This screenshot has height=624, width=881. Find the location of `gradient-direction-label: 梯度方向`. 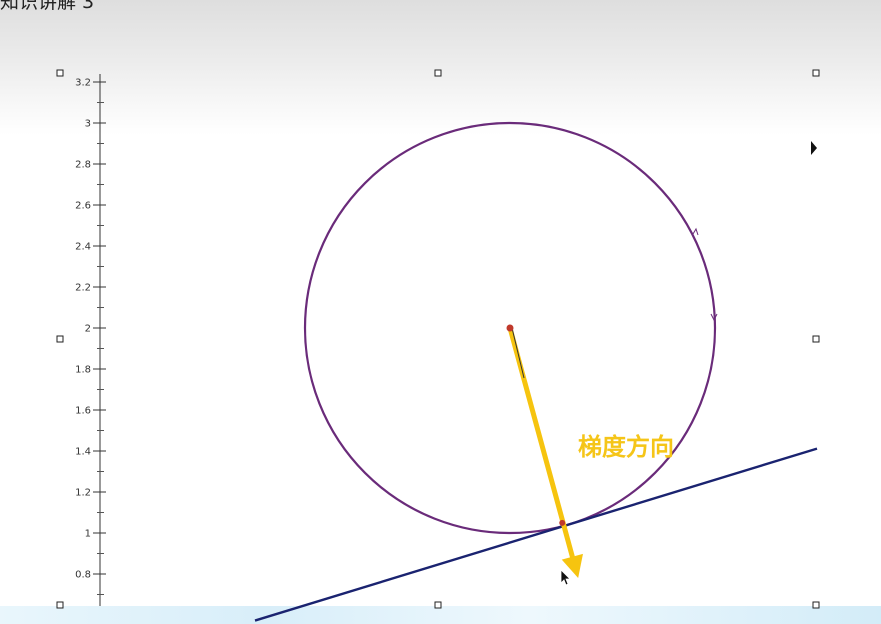

gradient-direction-label: 梯度方向 is located at coordinates (626, 447).